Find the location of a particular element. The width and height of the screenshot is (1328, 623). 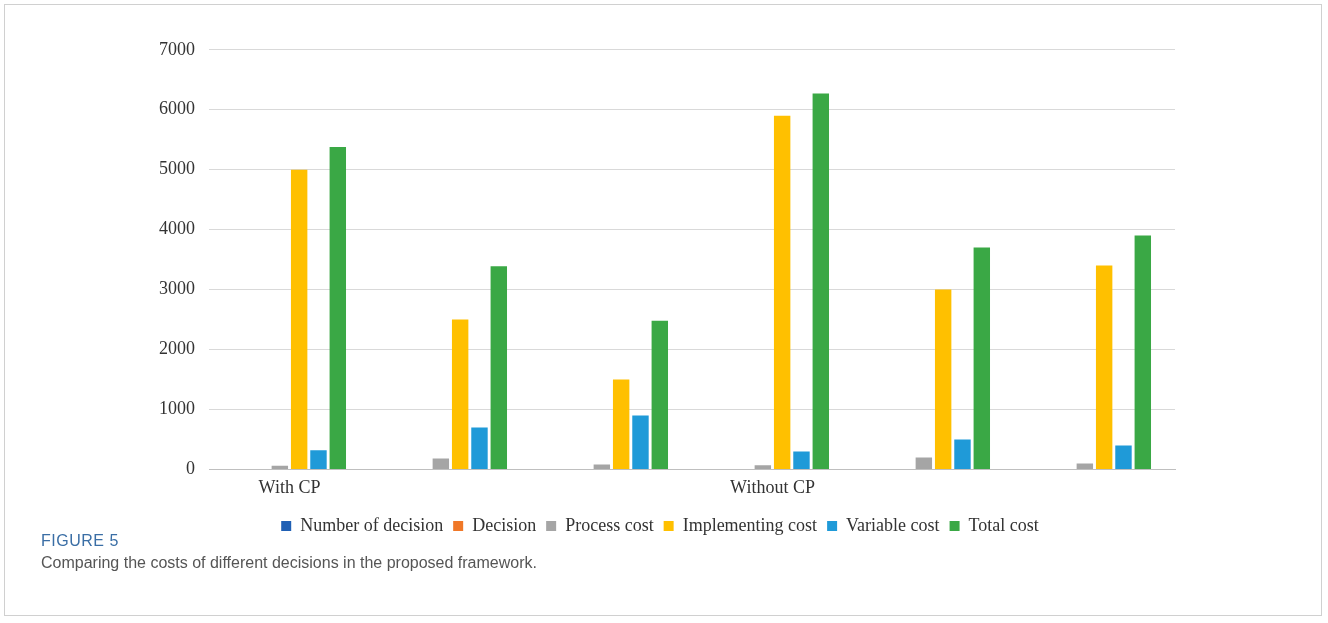

legend-label: Process cost is located at coordinates (609, 524).